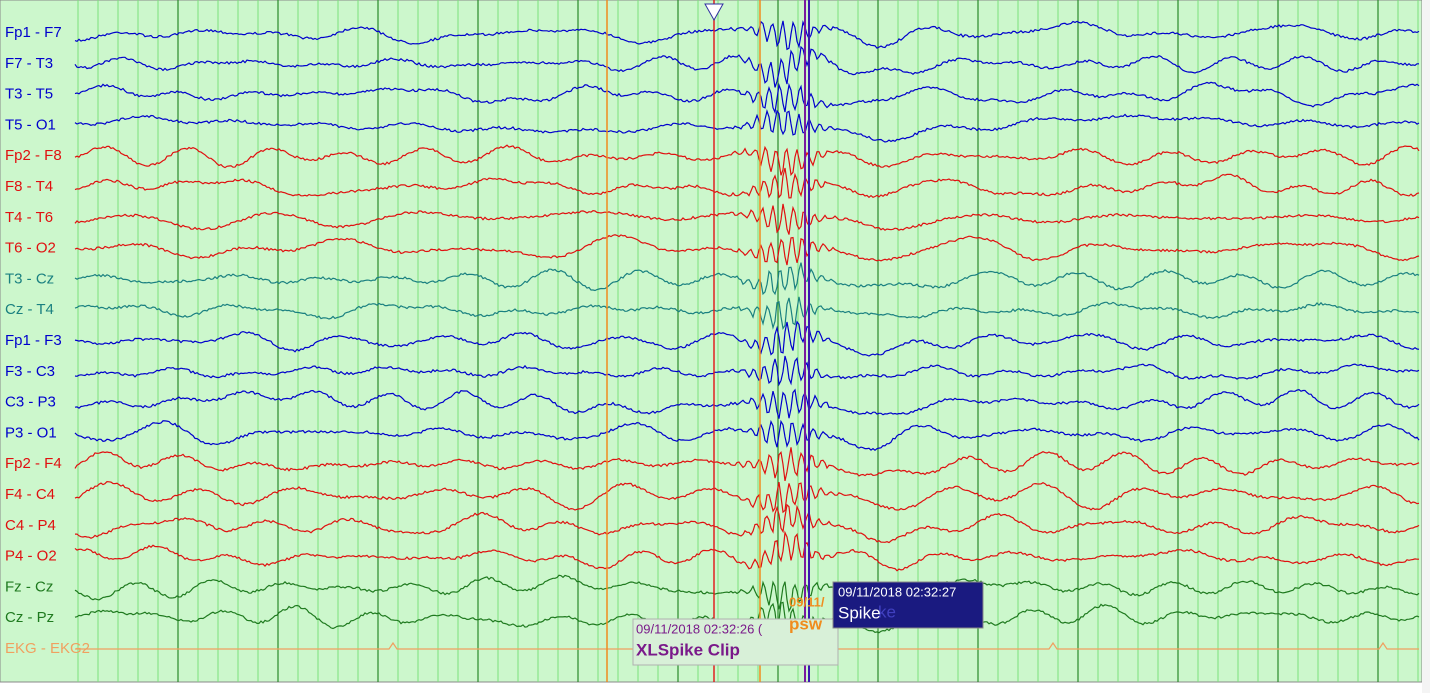 Image resolution: width=1430 pixels, height=698 pixels. I want to click on annotation-psw: 09/11/ psw, so click(807, 613).